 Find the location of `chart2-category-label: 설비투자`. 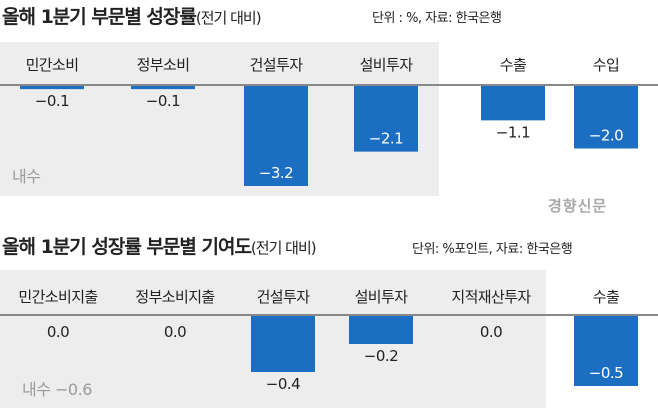

chart2-category-label: 설비투자 is located at coordinates (382, 297).